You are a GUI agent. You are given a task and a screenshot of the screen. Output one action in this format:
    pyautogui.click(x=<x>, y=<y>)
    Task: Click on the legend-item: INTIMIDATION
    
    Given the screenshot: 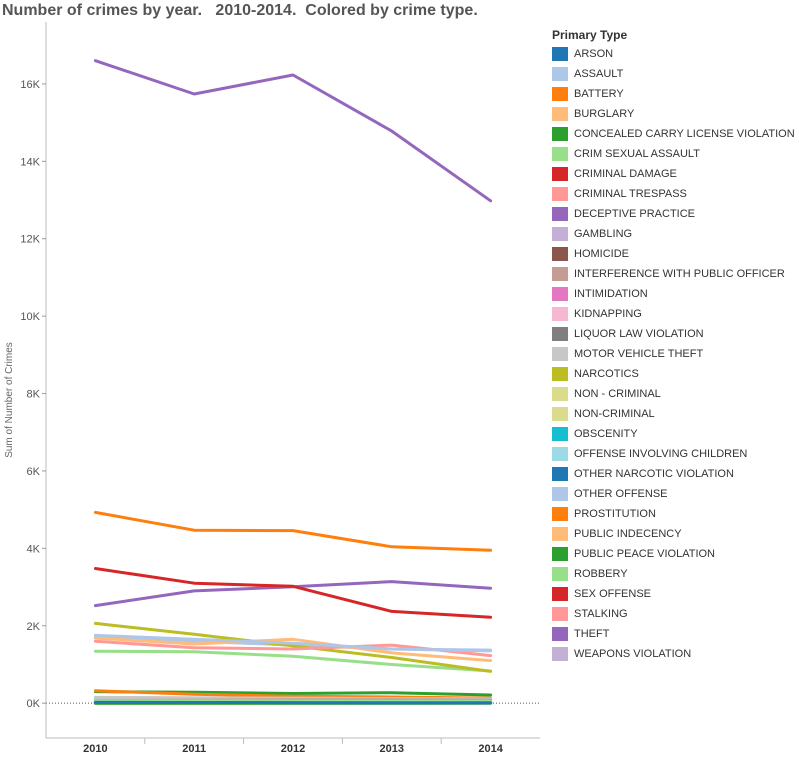 What is the action you would take?
    pyautogui.click(x=675, y=294)
    